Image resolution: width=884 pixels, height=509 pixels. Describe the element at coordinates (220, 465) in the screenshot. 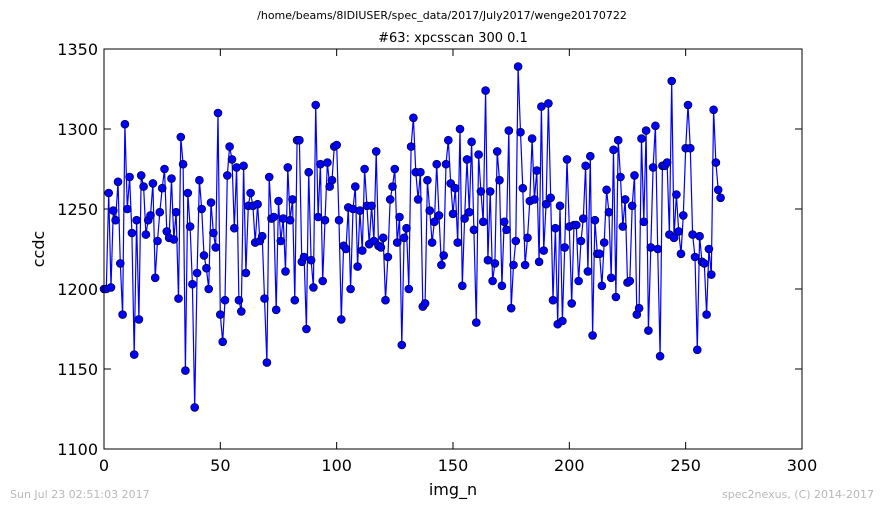

I see `x-tick-label: 50` at that location.